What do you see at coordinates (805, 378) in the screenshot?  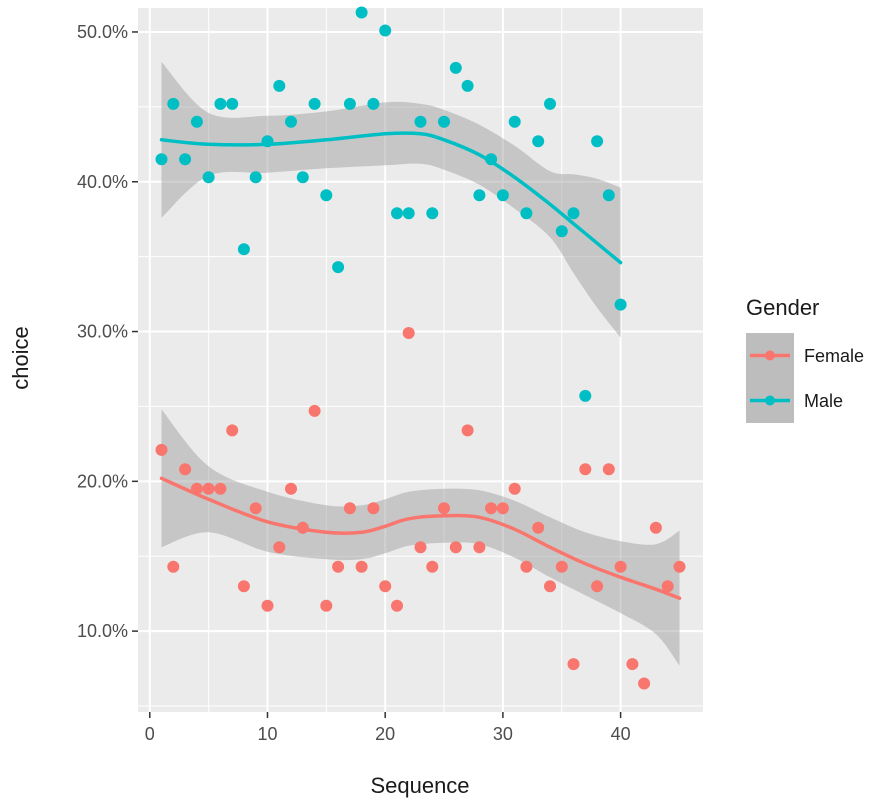 I see `legend-entries: Female Male` at bounding box center [805, 378].